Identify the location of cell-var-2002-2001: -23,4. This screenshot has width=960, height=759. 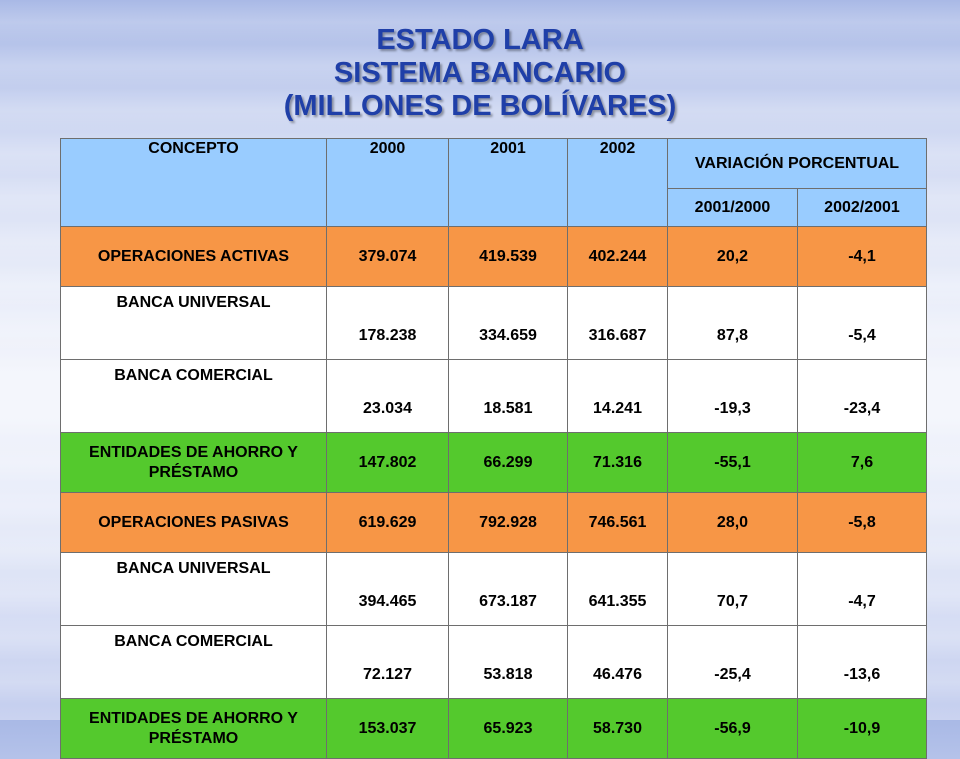
(862, 396).